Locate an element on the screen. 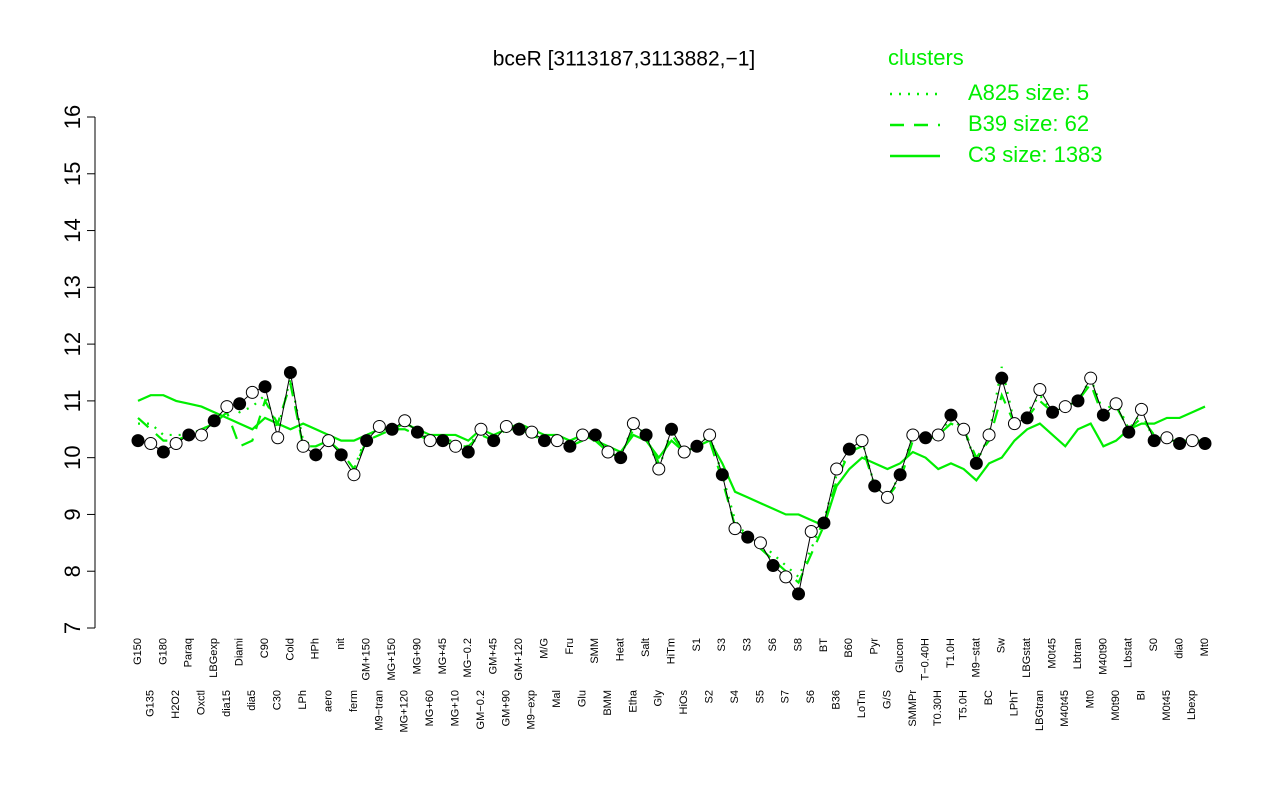 This screenshot has width=1280, height=800. x-tick-label: nit is located at coordinates (341, 644).